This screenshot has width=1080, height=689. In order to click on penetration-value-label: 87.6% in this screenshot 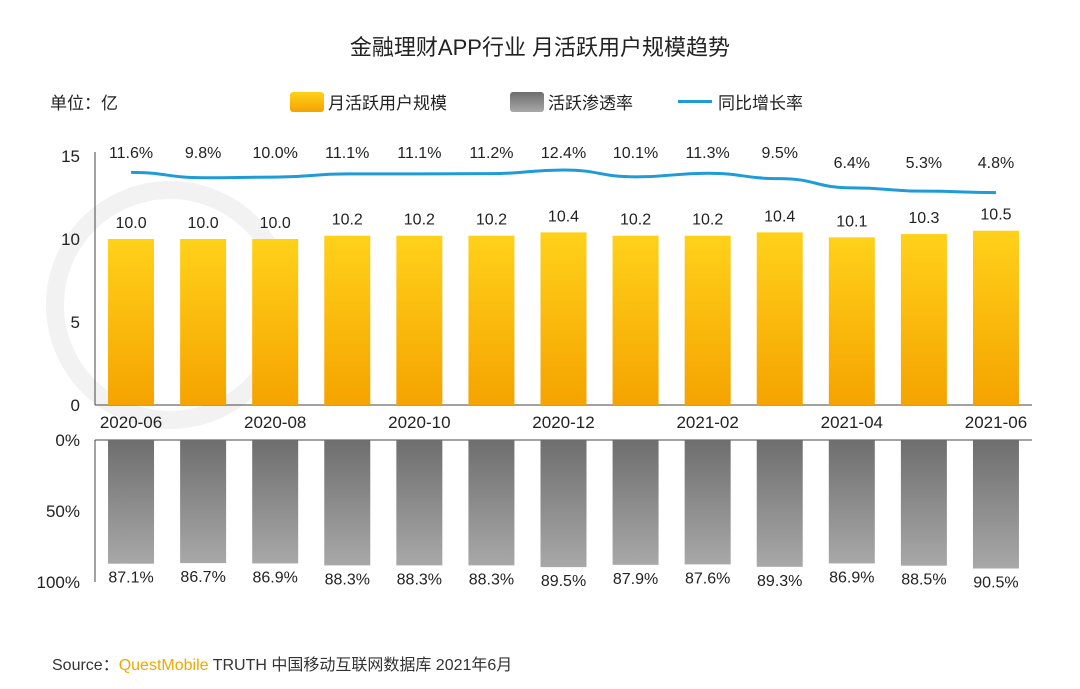, I will do `click(707, 578)`.